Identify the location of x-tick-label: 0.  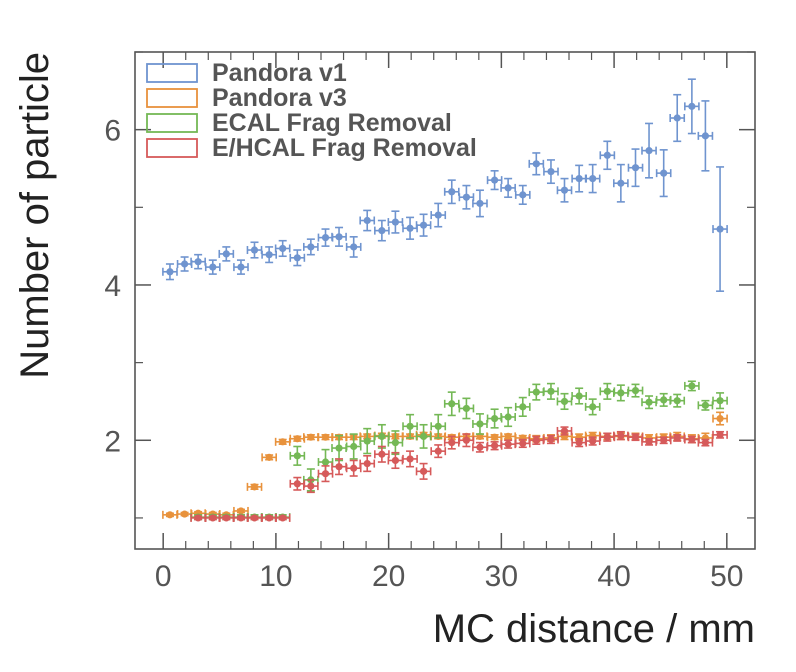
(163, 576).